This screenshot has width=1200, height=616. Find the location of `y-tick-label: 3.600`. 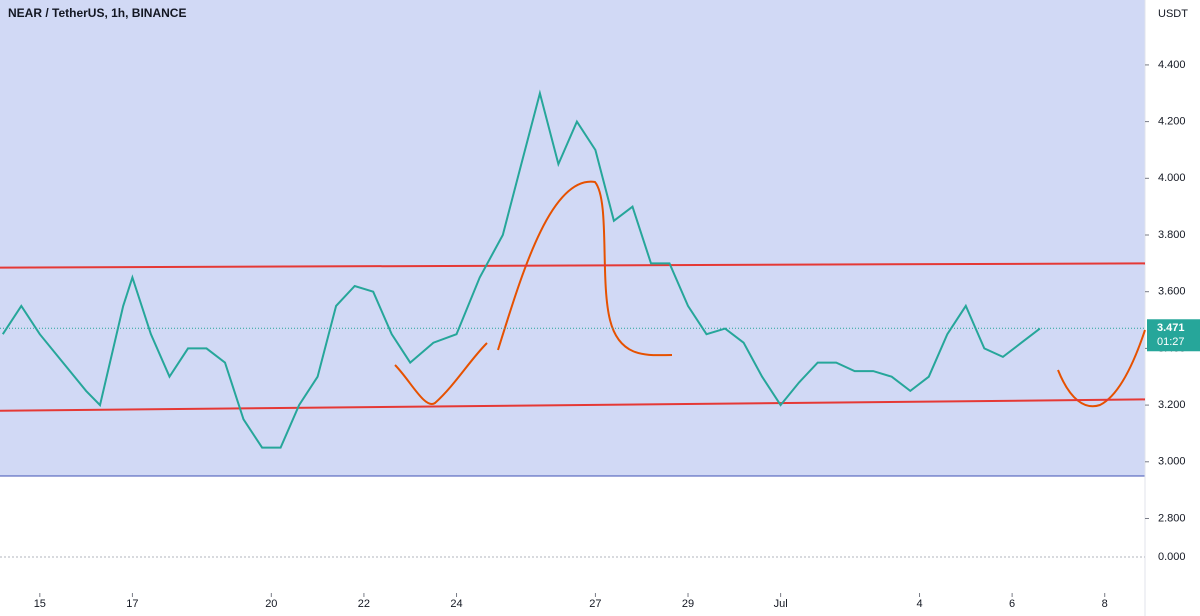

y-tick-label: 3.600 is located at coordinates (1172, 292).